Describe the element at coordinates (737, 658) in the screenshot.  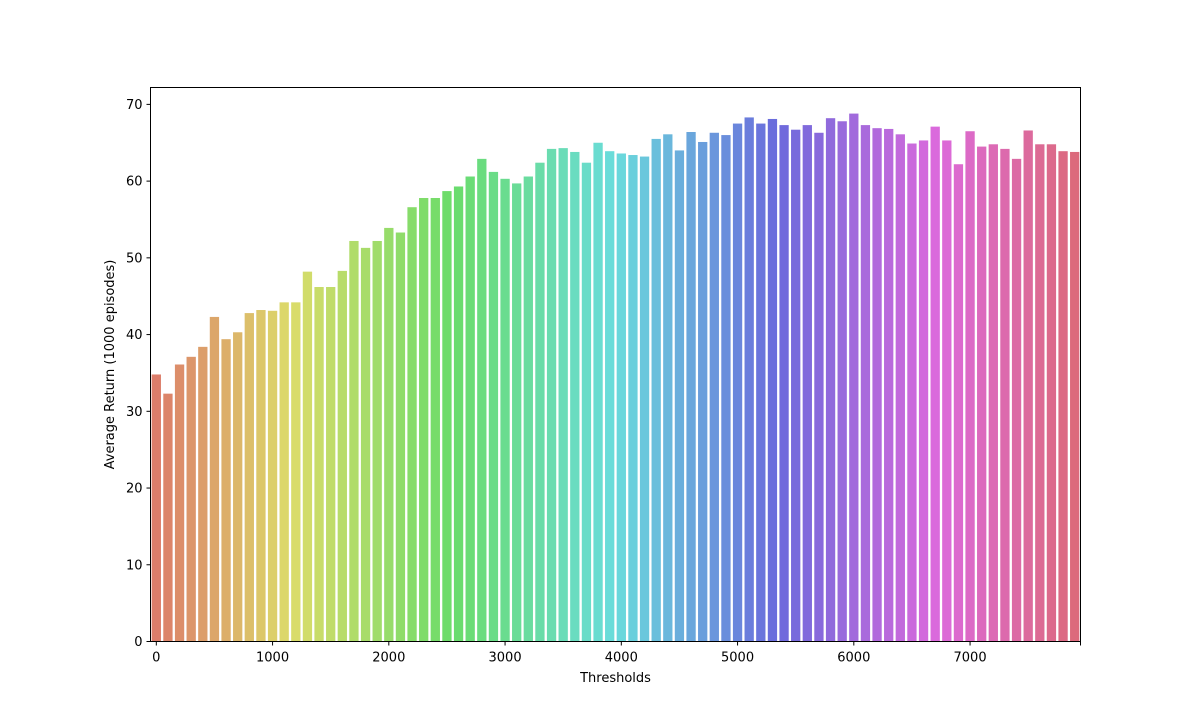
I see `x-tick-label: 5000` at that location.